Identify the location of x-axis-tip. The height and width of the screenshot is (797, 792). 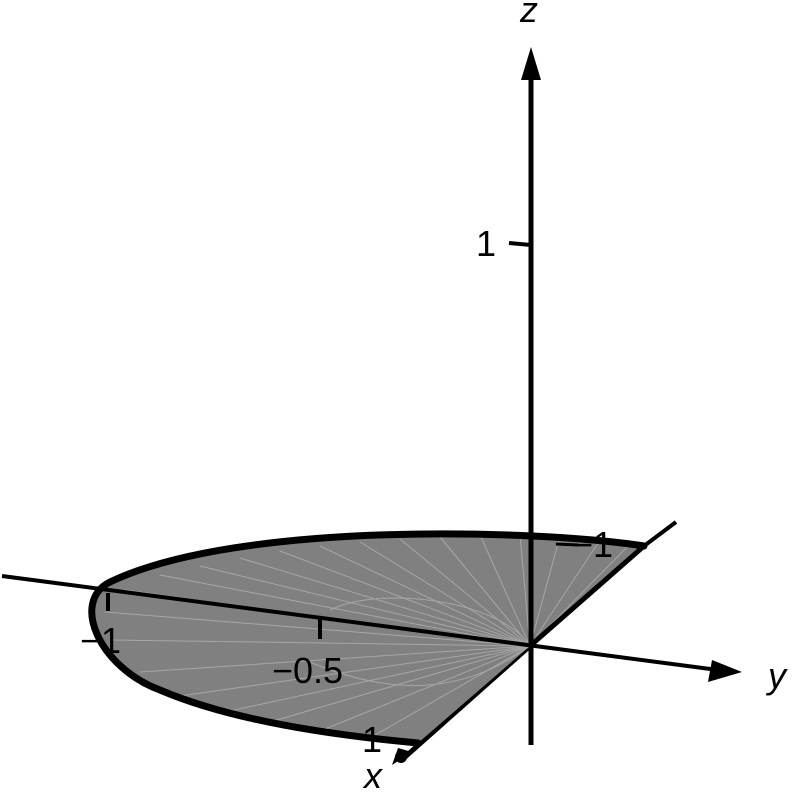
(401, 757).